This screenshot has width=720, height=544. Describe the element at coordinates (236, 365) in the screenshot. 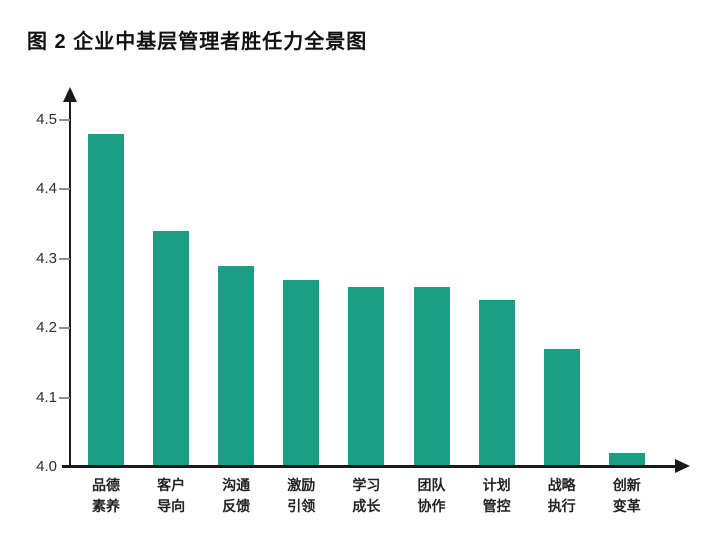

I see `bar-沟通反馈` at that location.